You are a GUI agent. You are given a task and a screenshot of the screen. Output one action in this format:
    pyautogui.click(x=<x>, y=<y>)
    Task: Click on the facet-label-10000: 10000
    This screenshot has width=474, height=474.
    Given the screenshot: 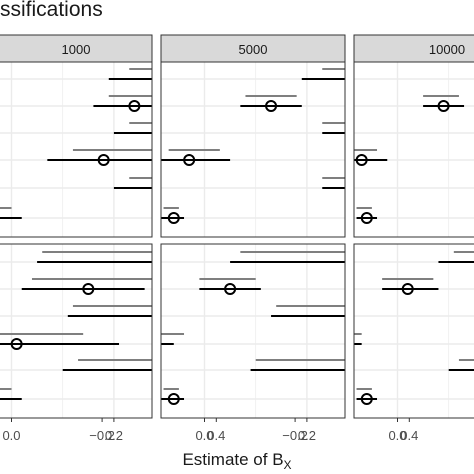 What is the action you would take?
    pyautogui.click(x=447, y=49)
    